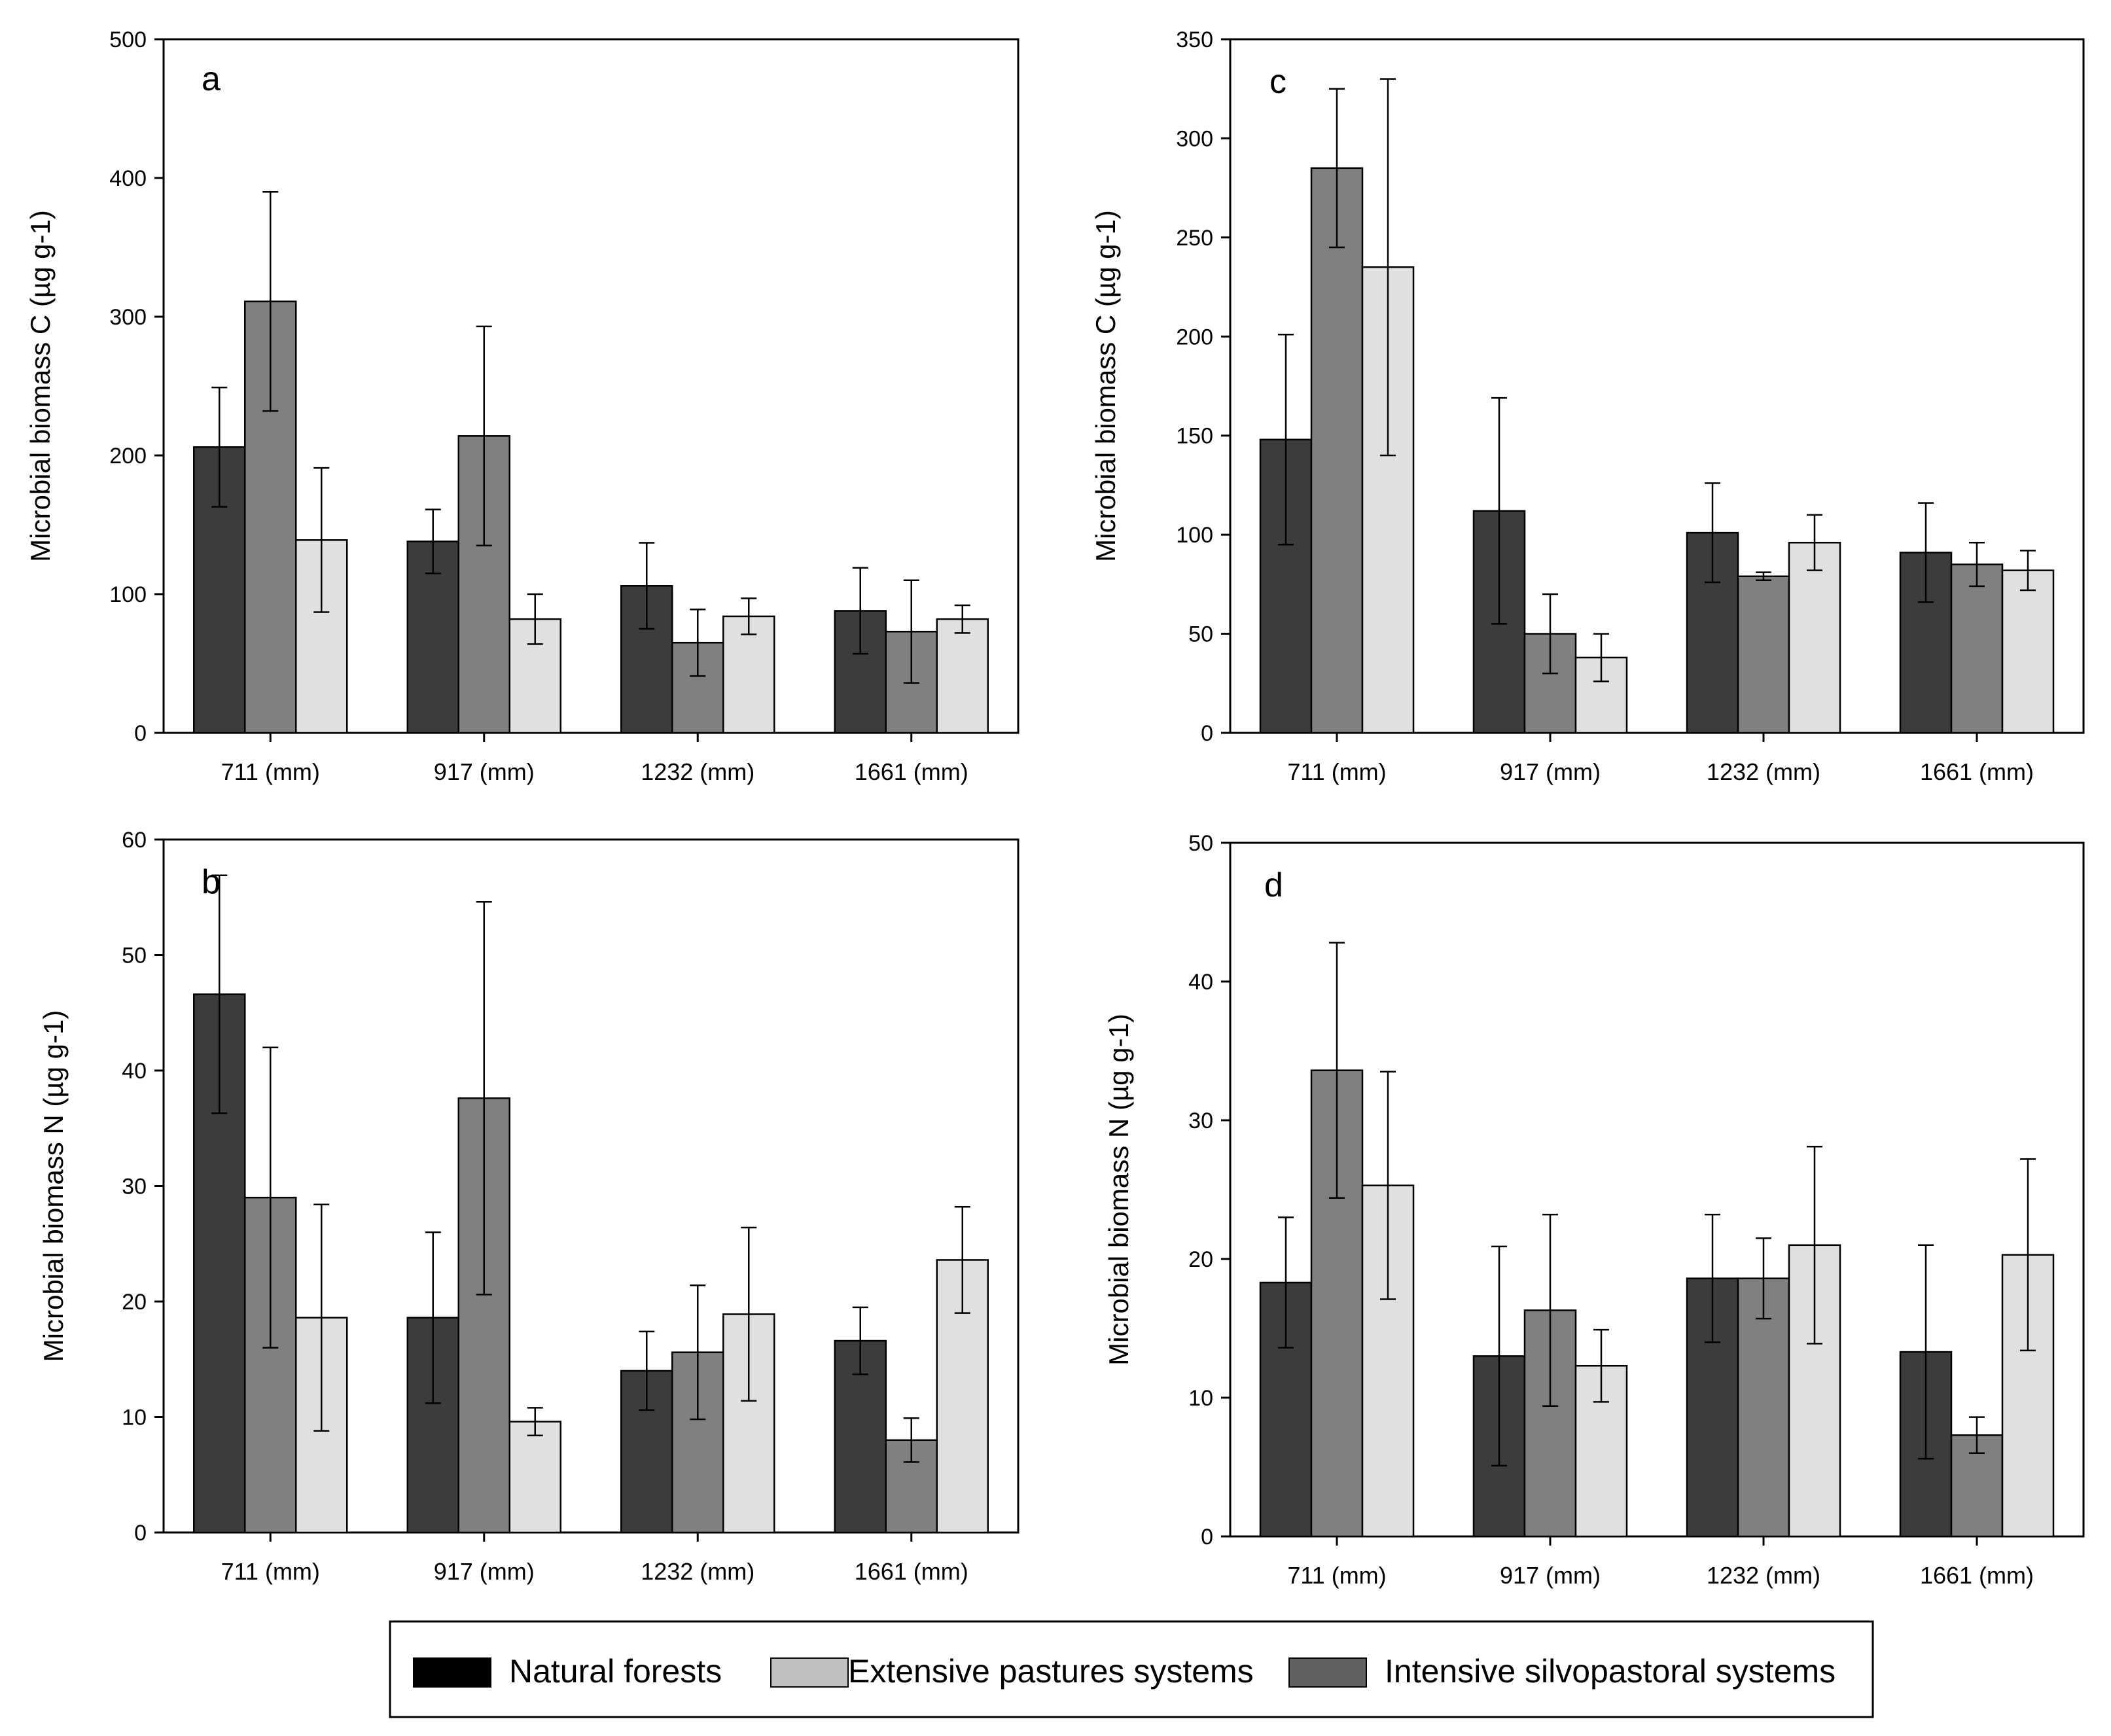  Describe the element at coordinates (1194, 436) in the screenshot. I see `y-tick-label: 150` at that location.